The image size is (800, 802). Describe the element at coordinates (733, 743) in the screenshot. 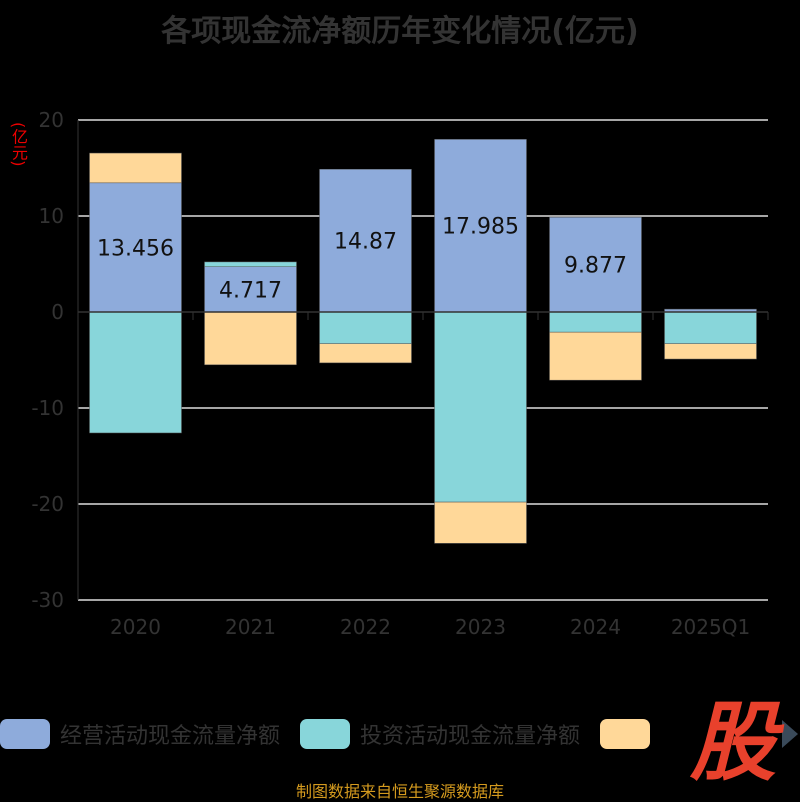

I see `logo: 股` at that location.